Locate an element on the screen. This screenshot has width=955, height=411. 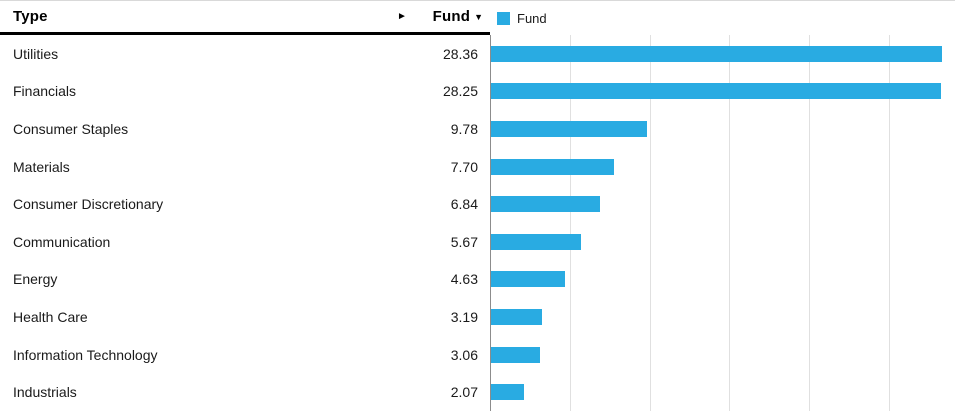
table-header-left: Type ► Fund ▼ is located at coordinates (245, 18).